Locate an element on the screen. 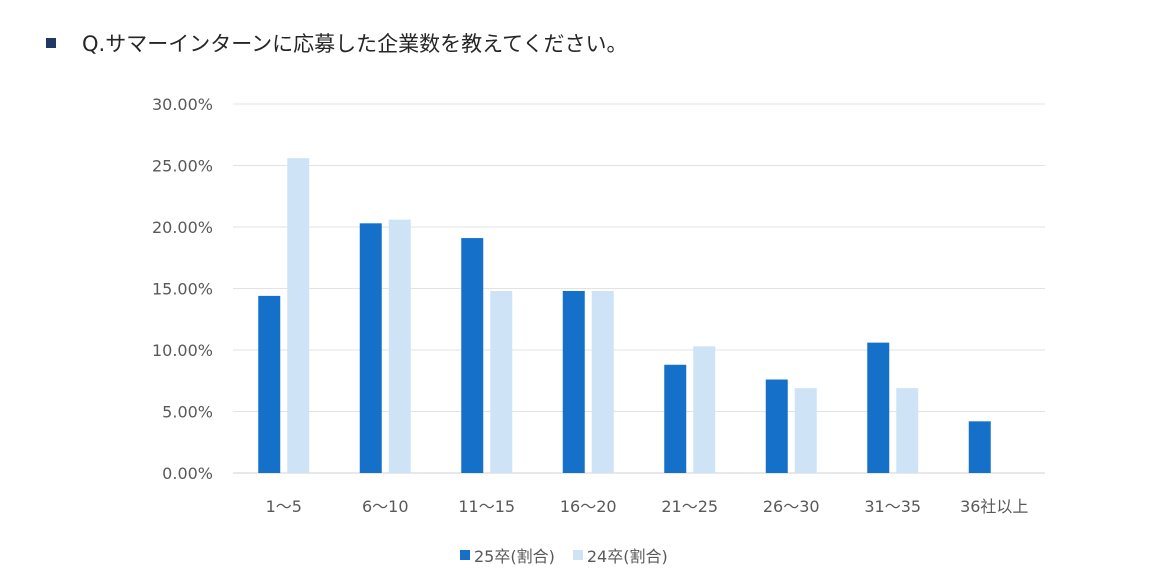  legend-item-24: 24卒(割合) is located at coordinates (620, 555).